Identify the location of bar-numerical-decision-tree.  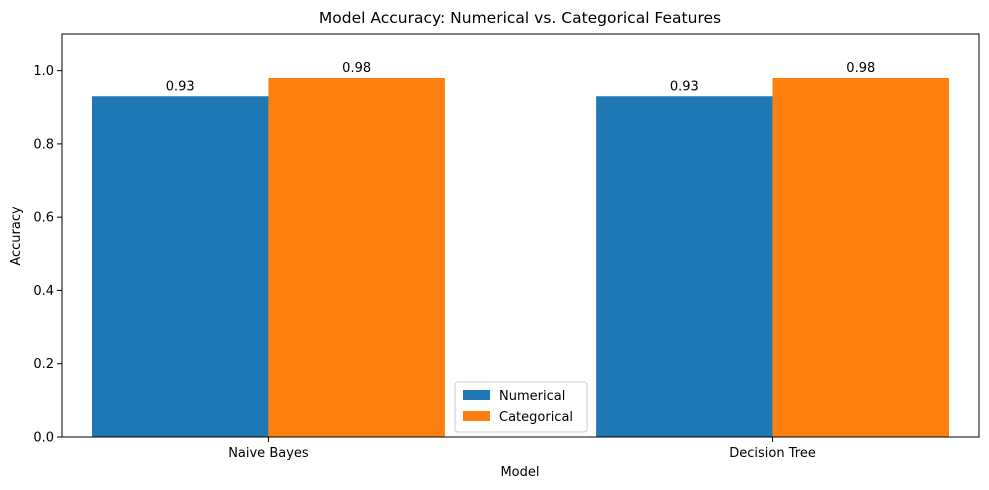
(684, 266).